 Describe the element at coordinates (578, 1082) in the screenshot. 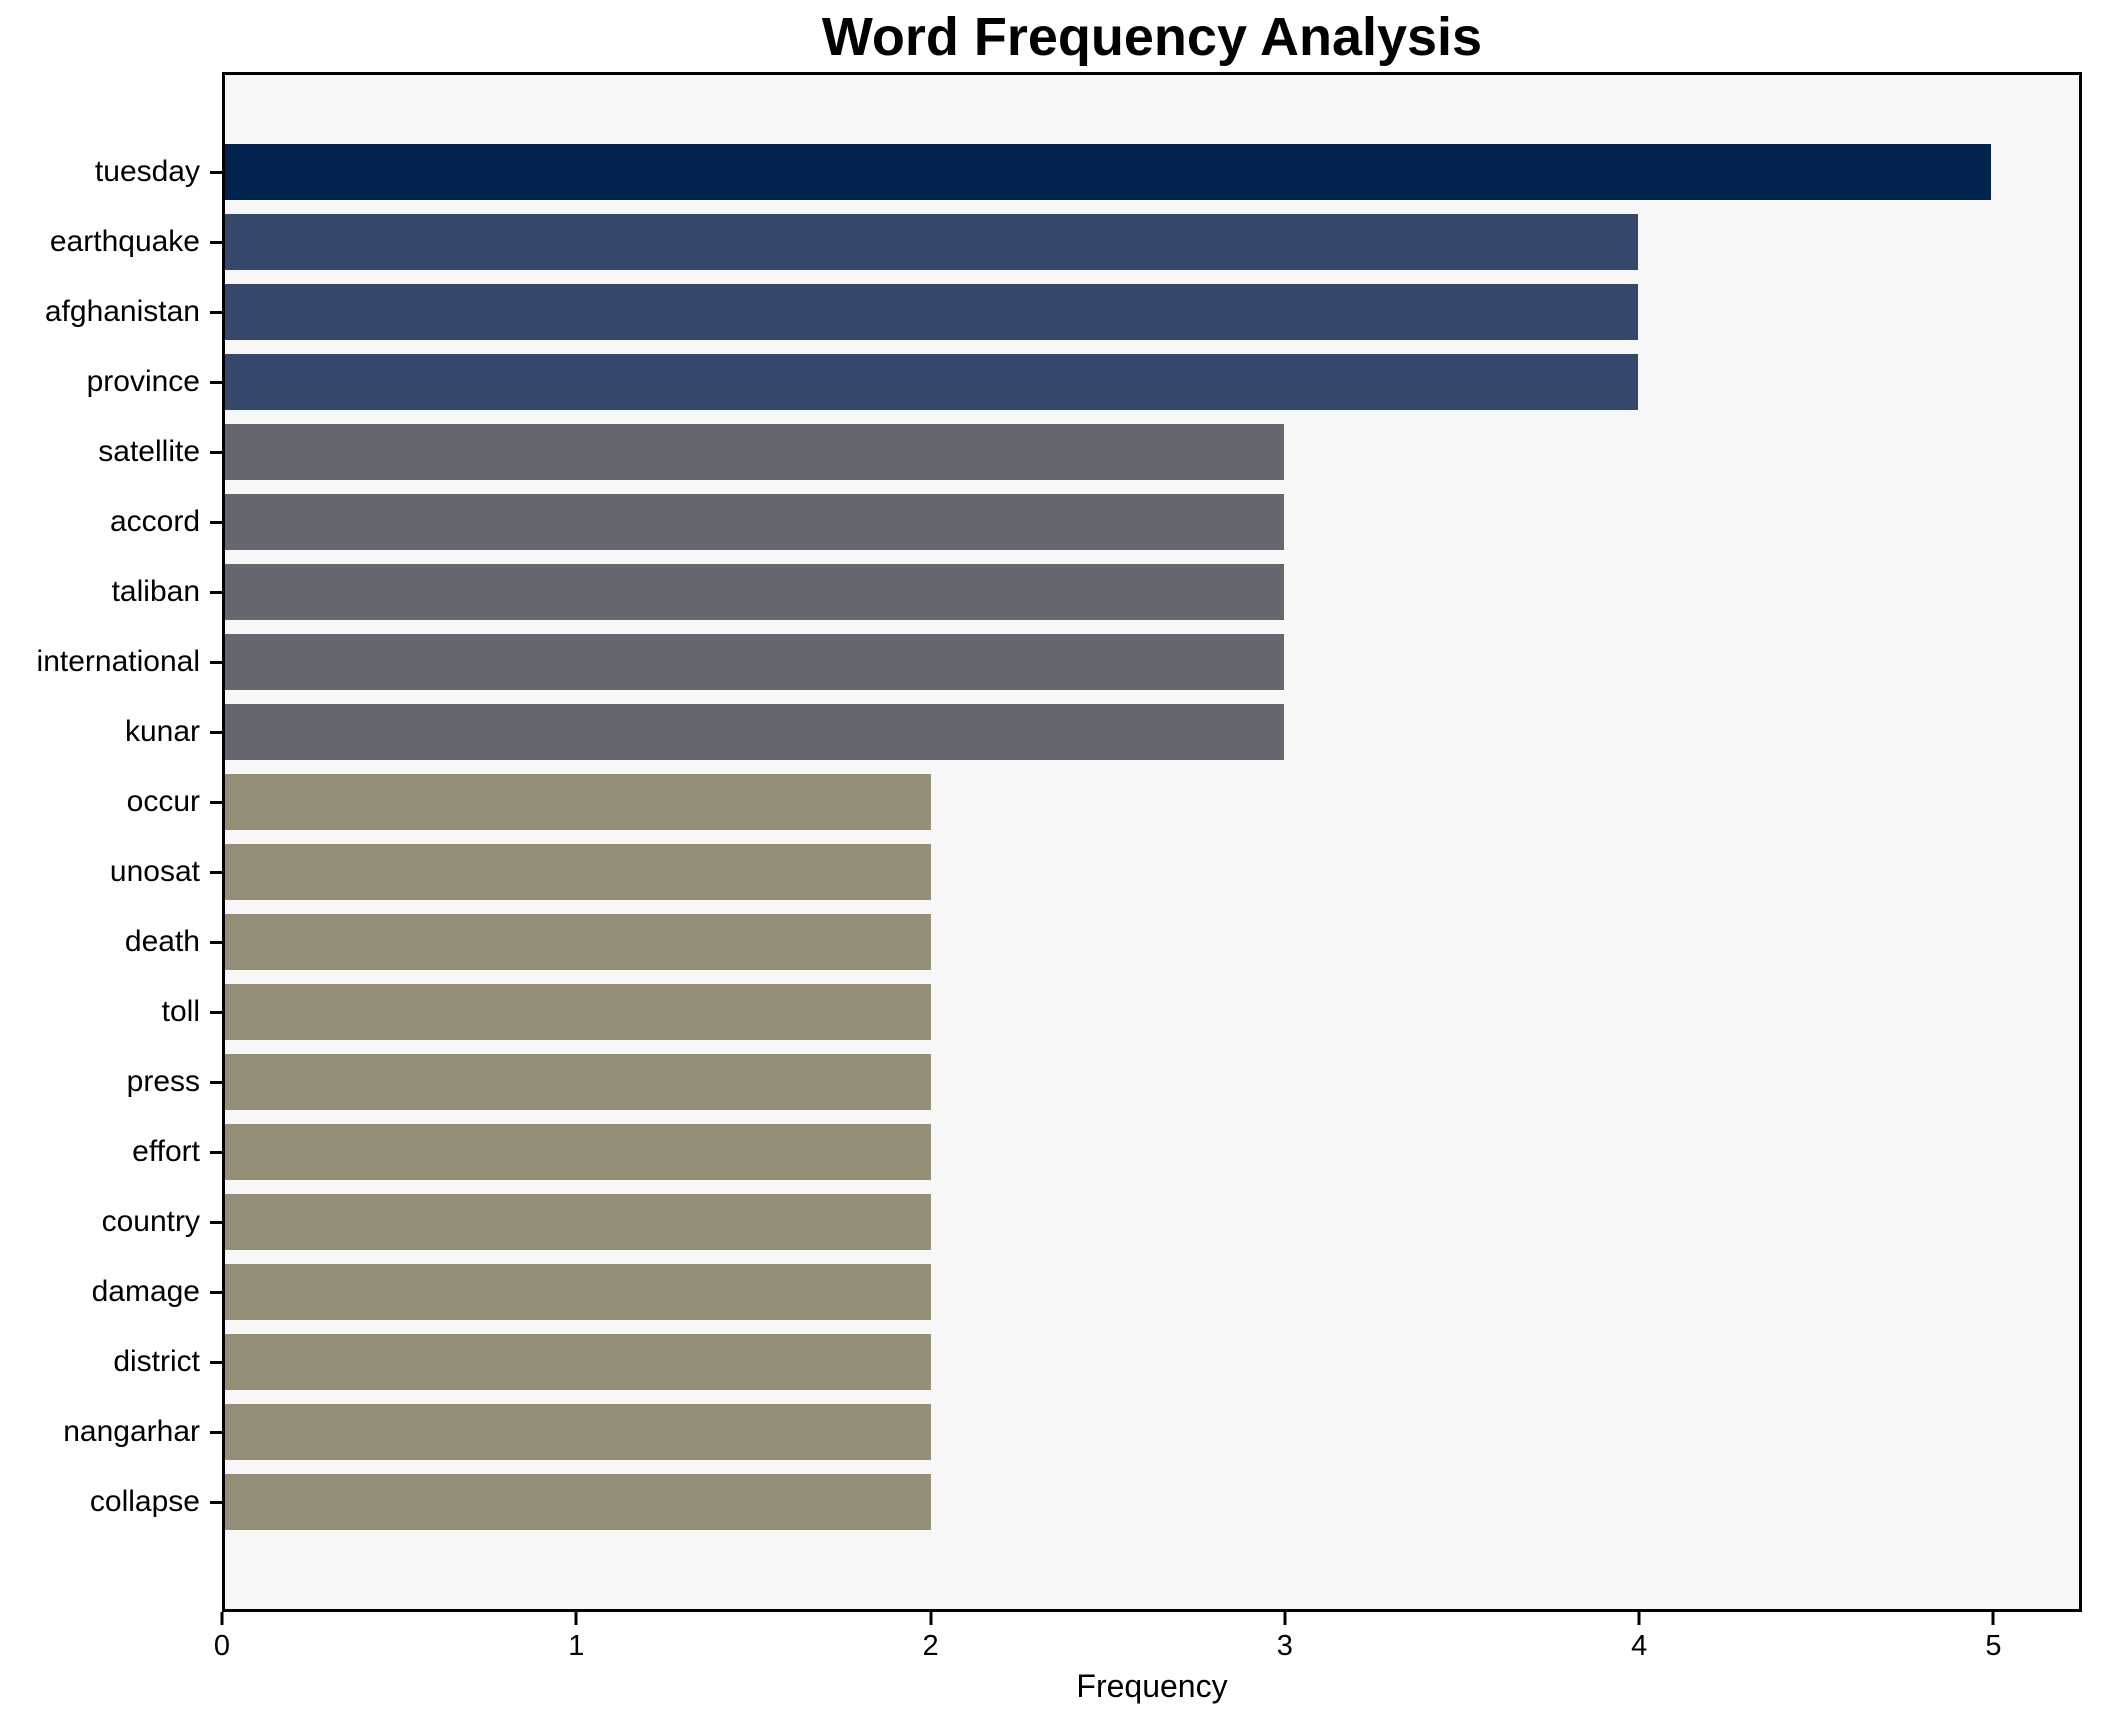

I see `bar-press` at that location.